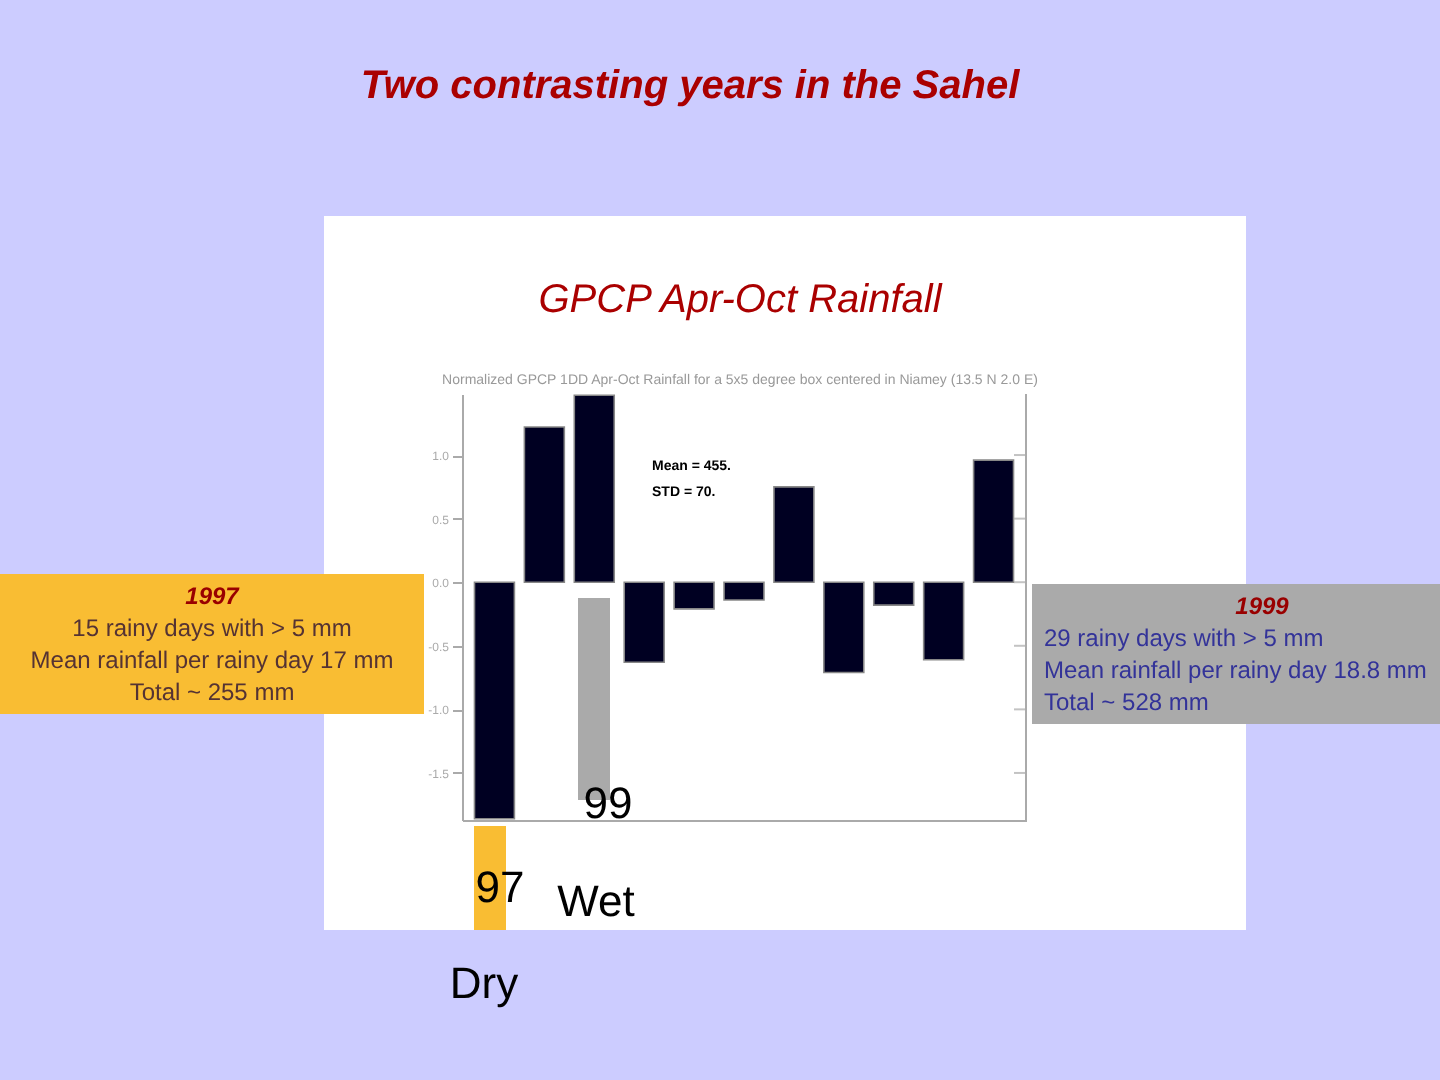  I want to click on chart-subtitle: GPCP Apr-Oct Rainfall, so click(740, 300).